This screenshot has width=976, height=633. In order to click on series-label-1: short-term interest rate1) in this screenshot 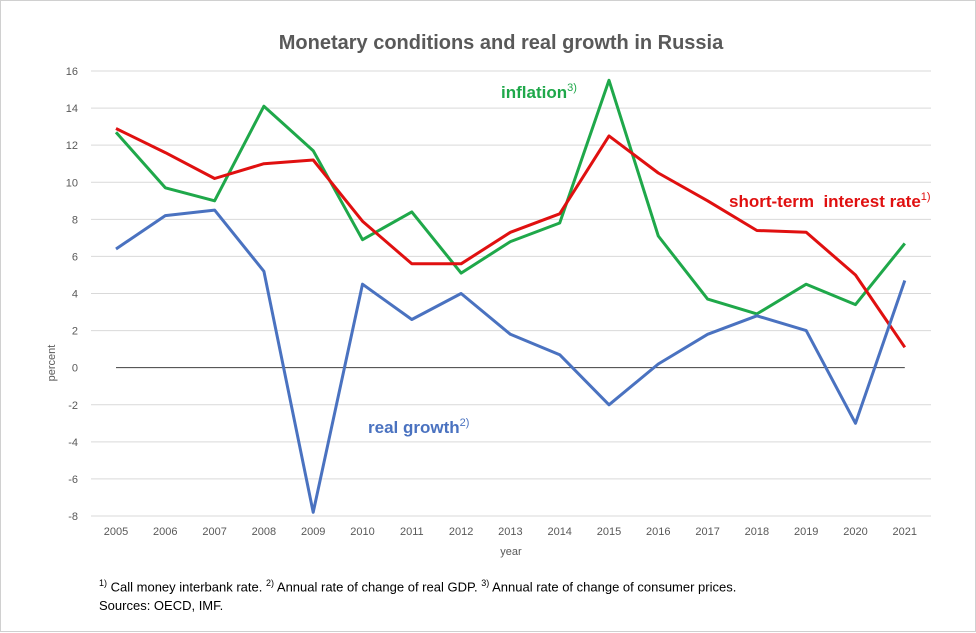, I will do `click(830, 201)`.